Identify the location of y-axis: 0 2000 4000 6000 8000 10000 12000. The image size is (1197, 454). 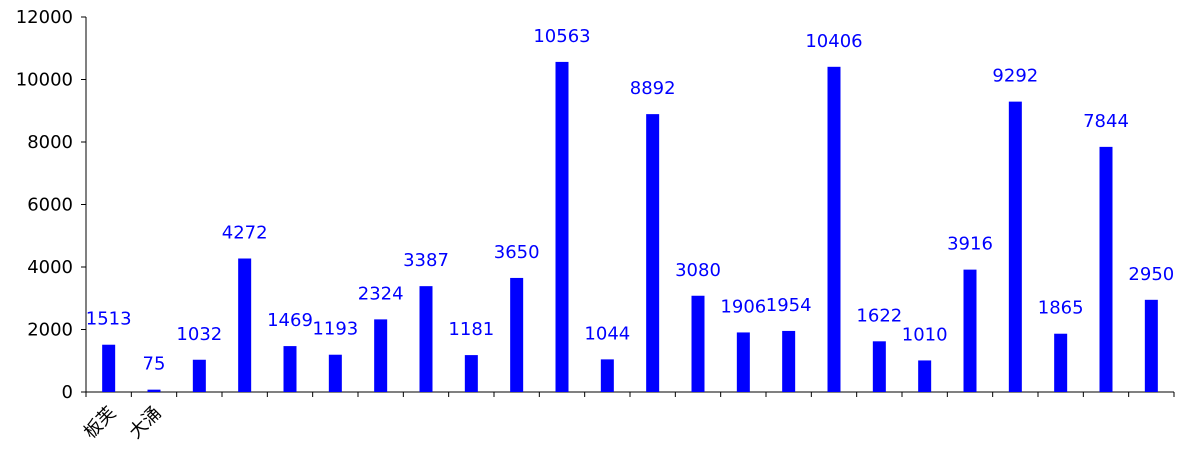
(51, 205).